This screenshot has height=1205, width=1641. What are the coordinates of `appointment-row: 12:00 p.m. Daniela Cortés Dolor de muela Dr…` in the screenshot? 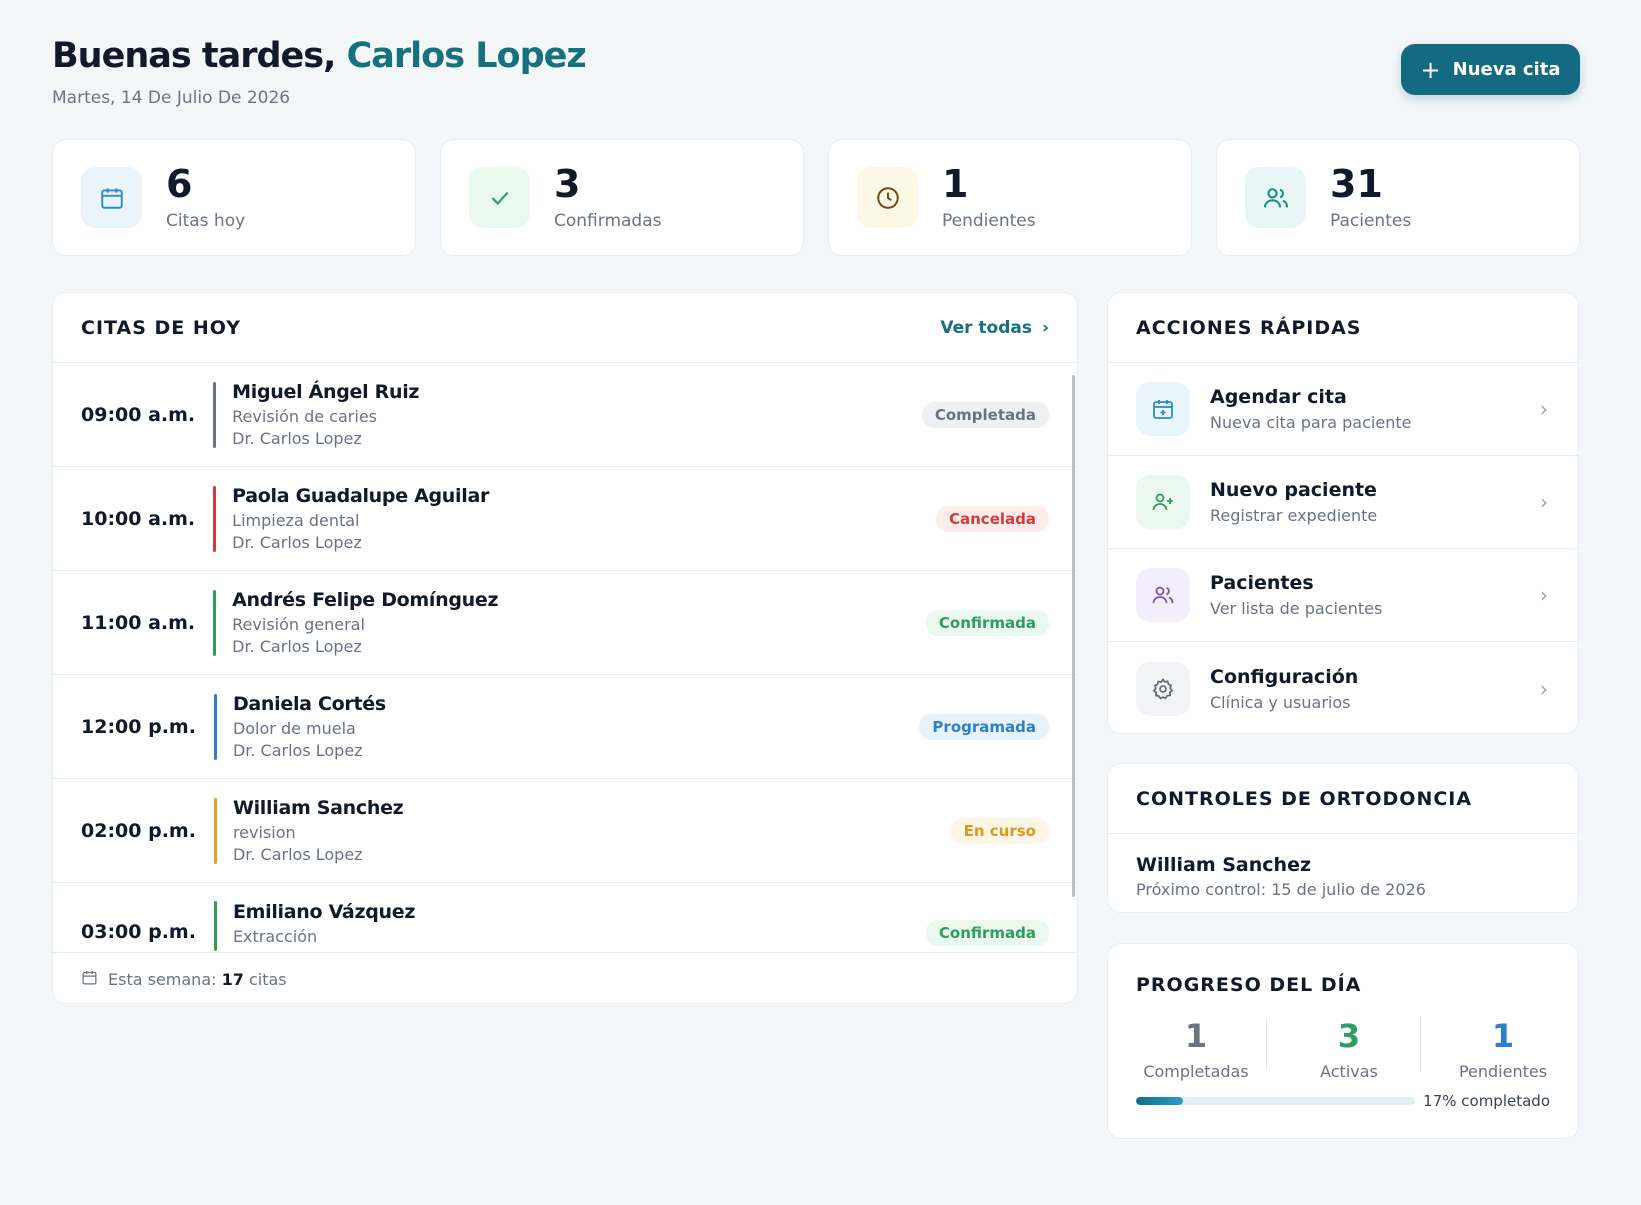 It's located at (565, 727).